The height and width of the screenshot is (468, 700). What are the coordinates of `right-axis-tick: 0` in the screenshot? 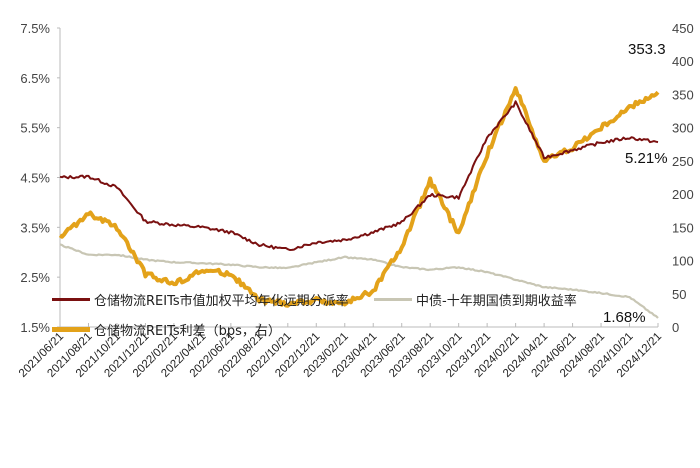 It's located at (675, 327).